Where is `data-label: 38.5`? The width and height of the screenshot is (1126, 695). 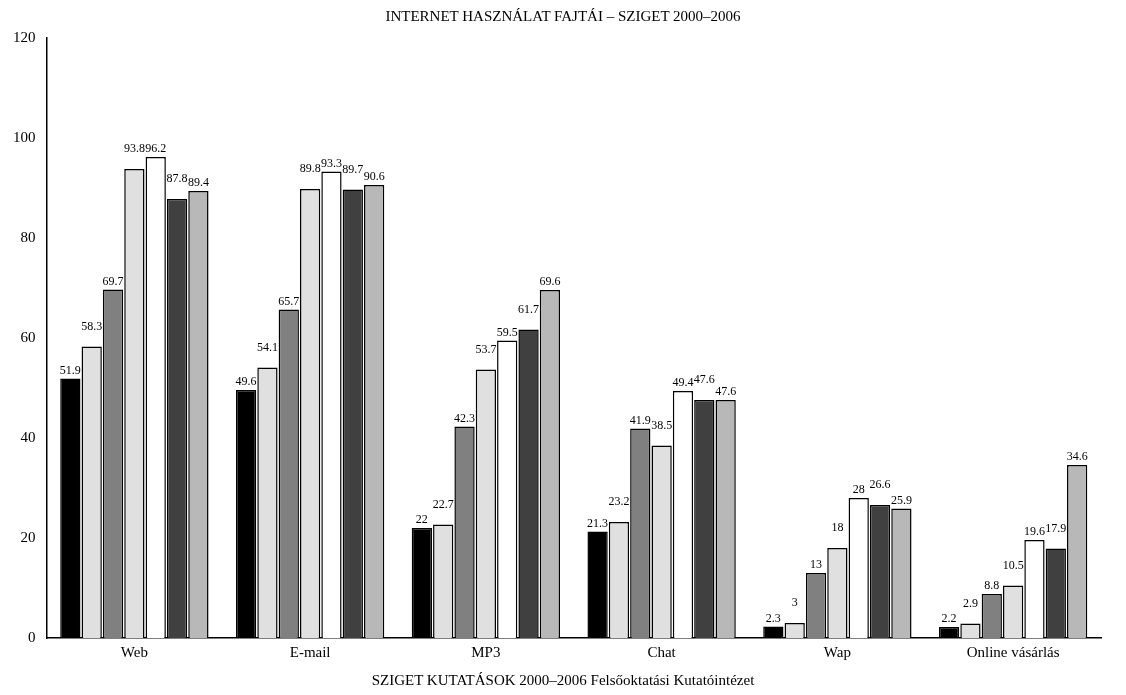 data-label: 38.5 is located at coordinates (662, 424).